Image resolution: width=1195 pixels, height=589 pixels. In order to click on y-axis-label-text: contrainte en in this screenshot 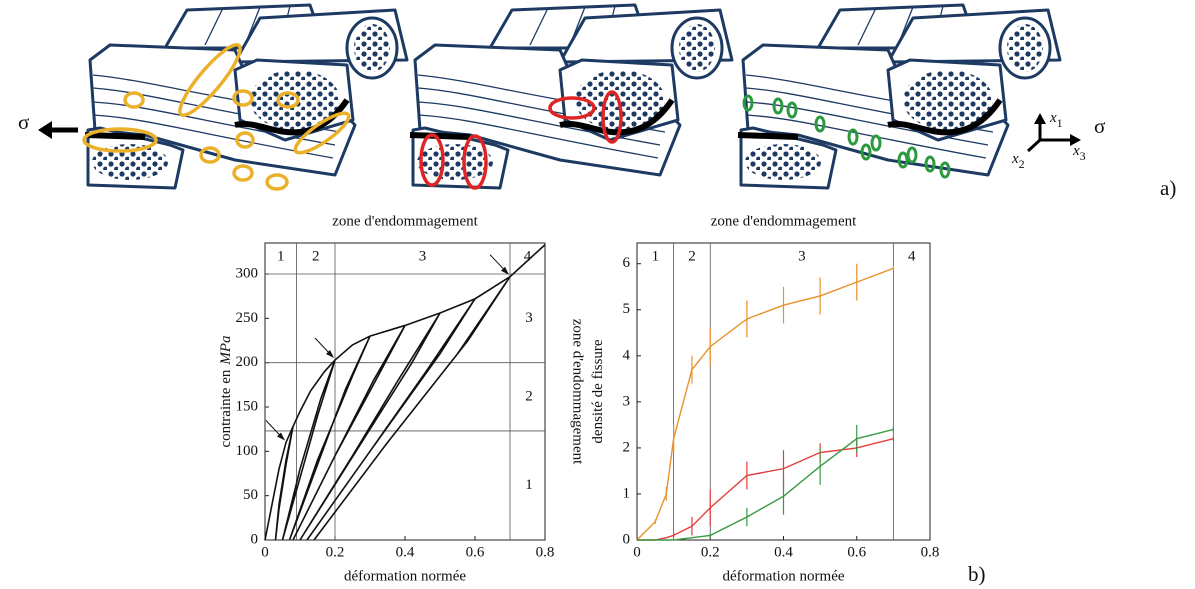, I will do `click(226, 408)`.